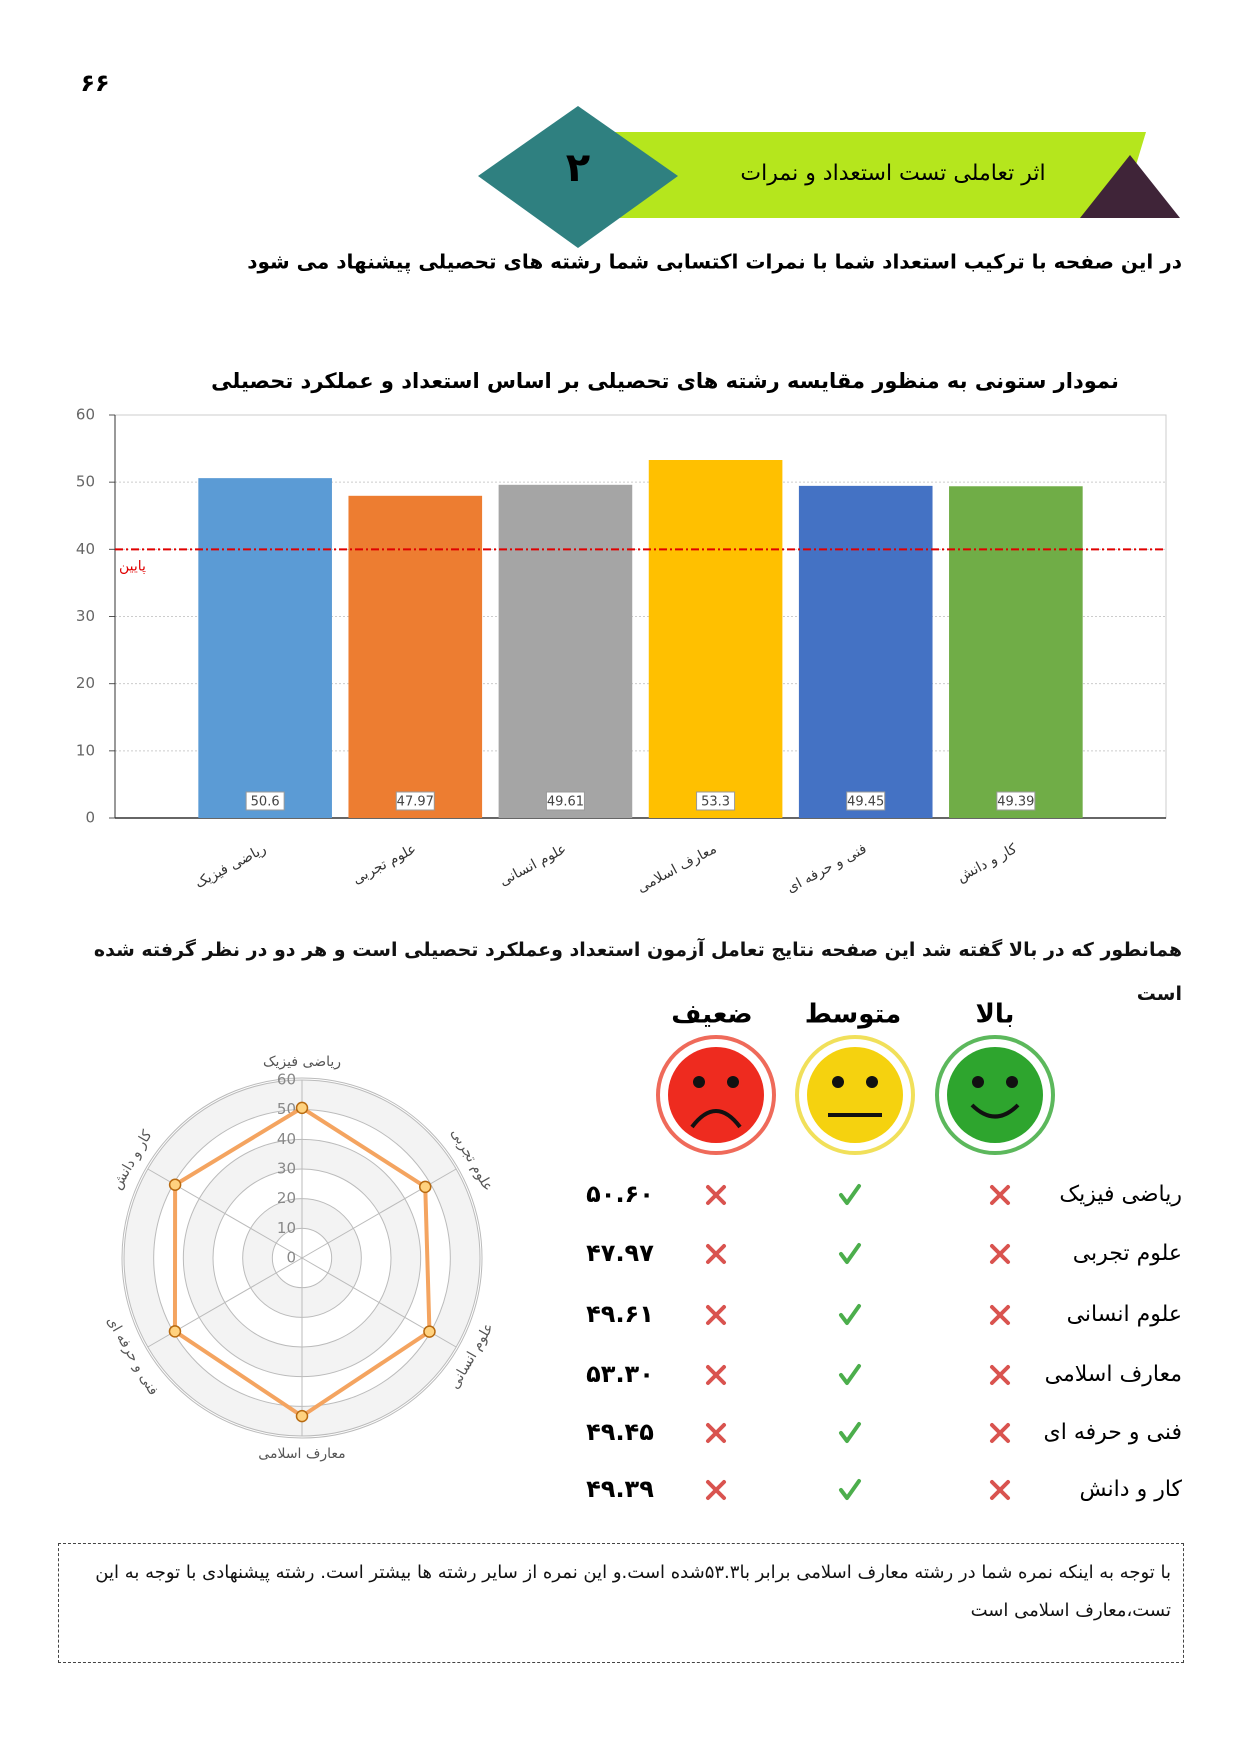 This screenshot has width=1241, height=1754. Describe the element at coordinates (826, 868) in the screenshot. I see `x-tick-label: فنی و حرفه ای` at that location.